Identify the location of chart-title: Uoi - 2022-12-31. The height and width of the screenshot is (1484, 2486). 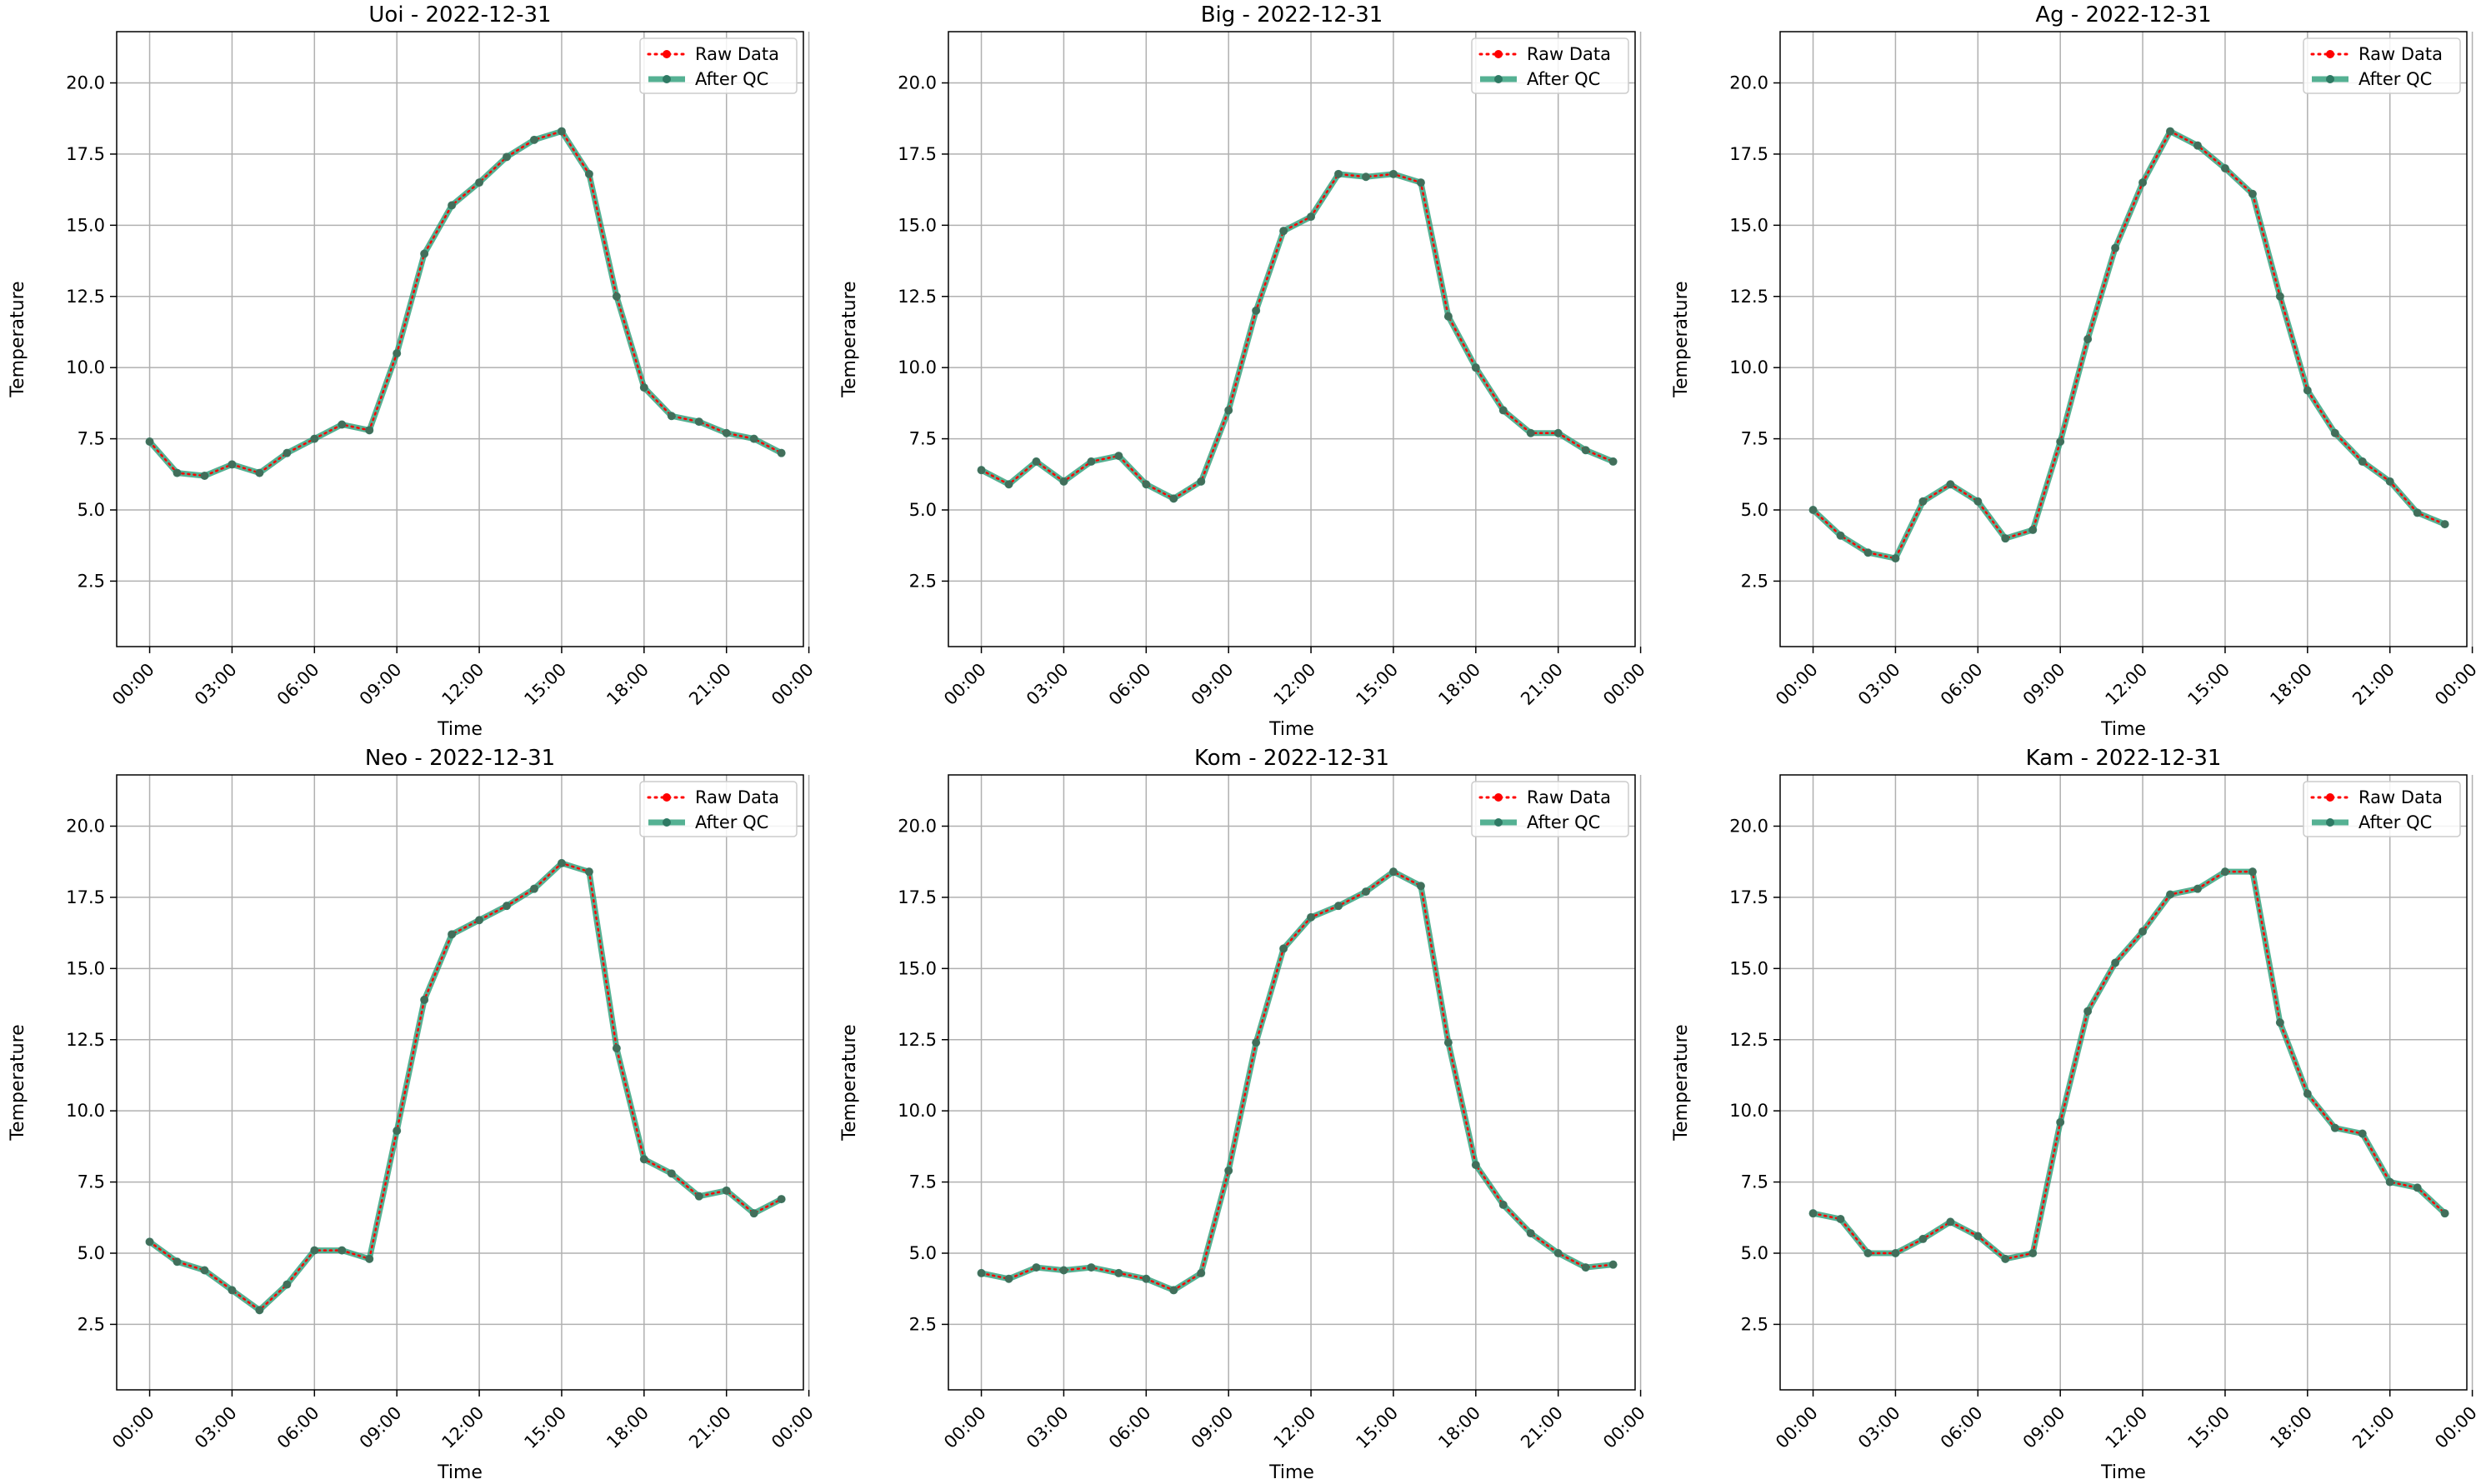
(460, 14).